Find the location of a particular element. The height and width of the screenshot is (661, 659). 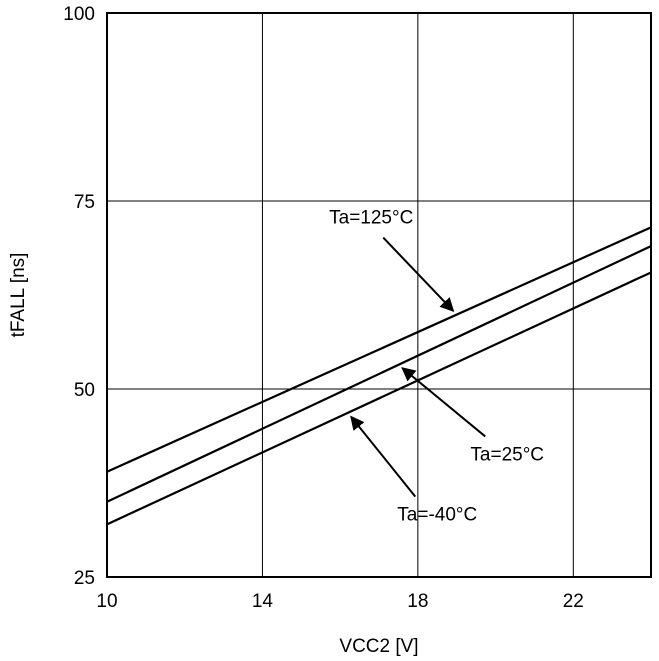

y-axis-title: tFALL [ns] is located at coordinates (18, 295).